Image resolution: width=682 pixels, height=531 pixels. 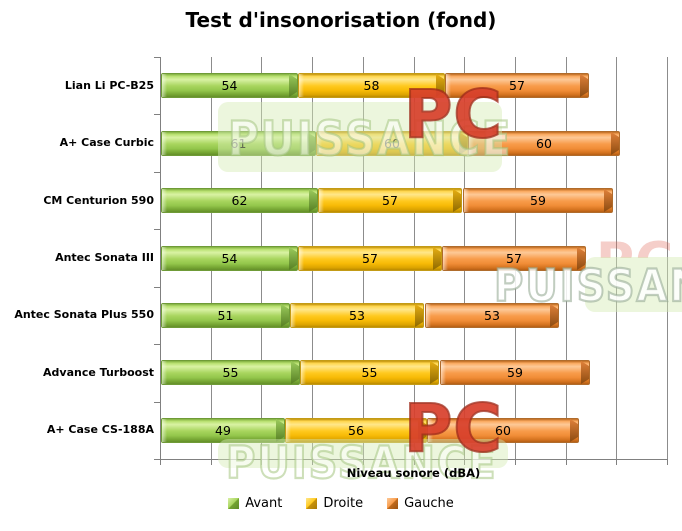 I want to click on bar-segment-droite: 56, so click(x=356, y=430).